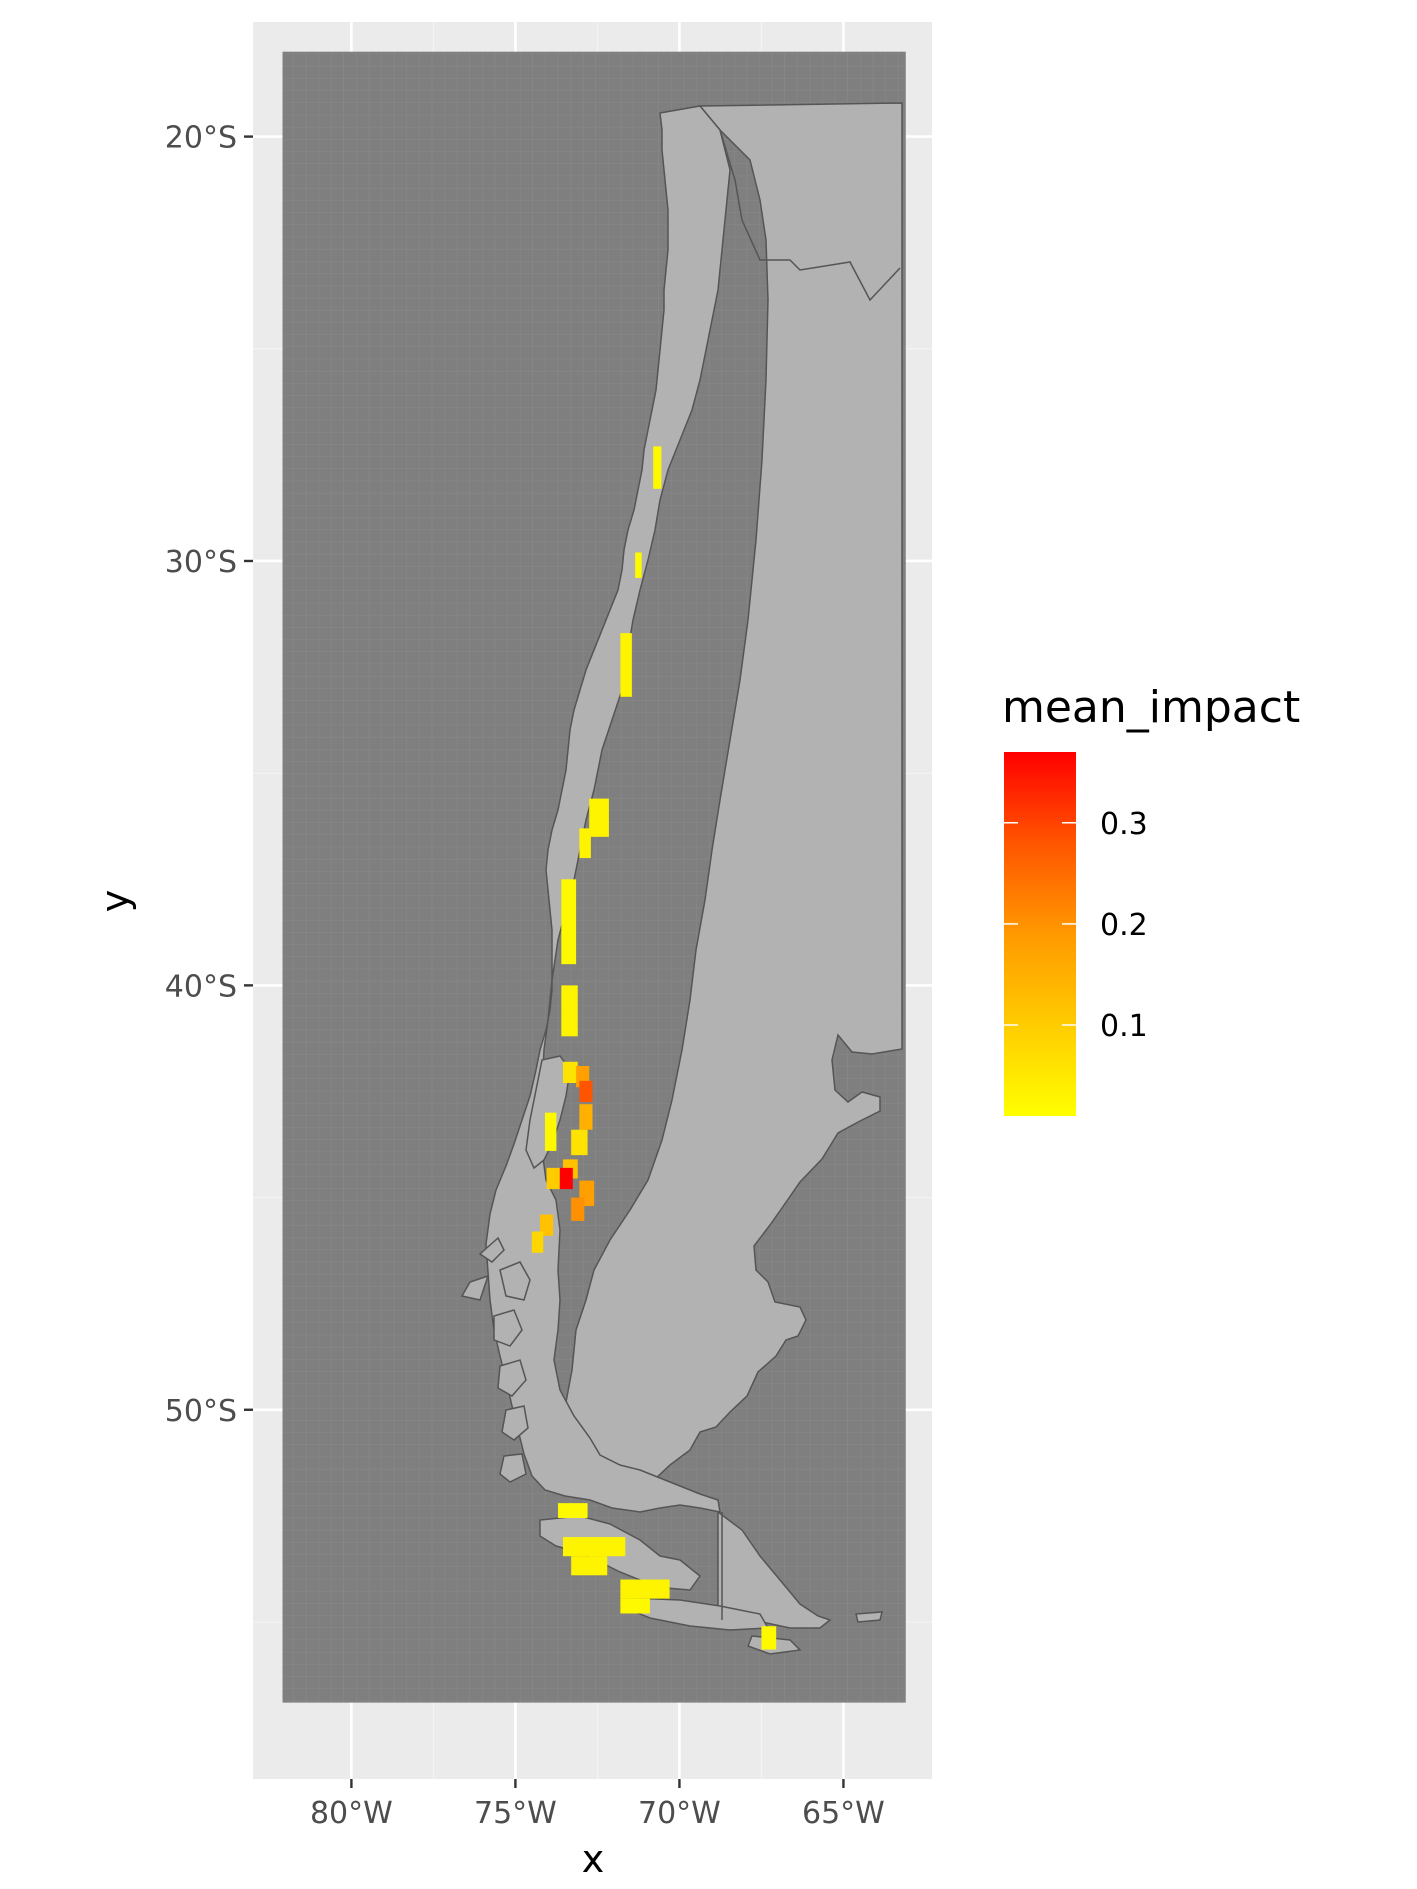 This screenshot has width=1417, height=1889. I want to click on legend: mean_impact 0.1 0.2 0.3, so click(1151, 899).